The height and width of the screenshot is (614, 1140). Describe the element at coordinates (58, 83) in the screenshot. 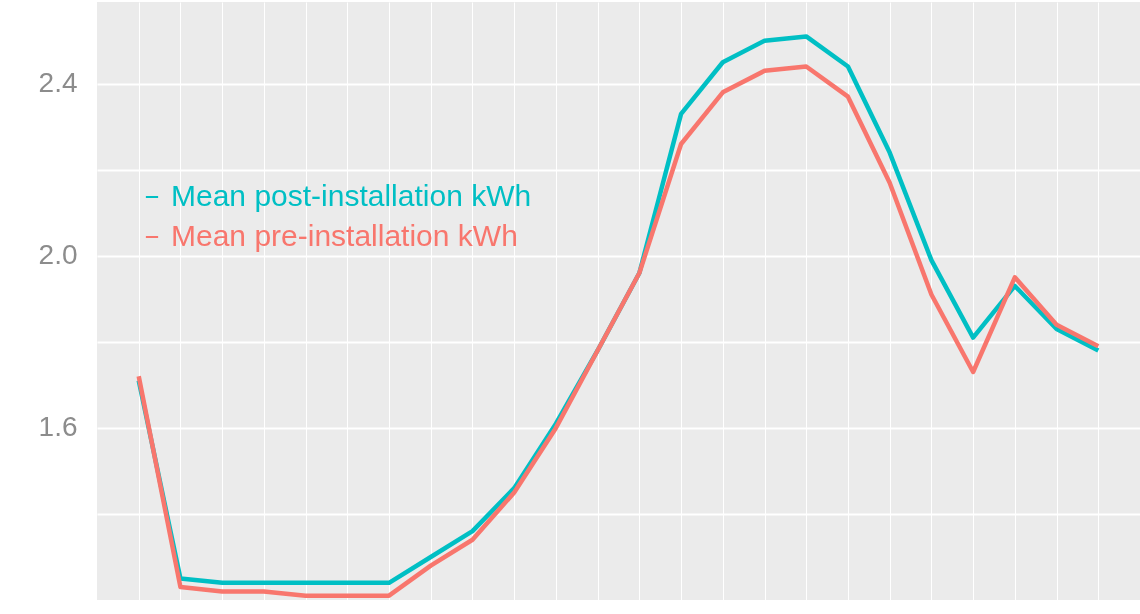

I see `y-tick-label: 2.4` at that location.